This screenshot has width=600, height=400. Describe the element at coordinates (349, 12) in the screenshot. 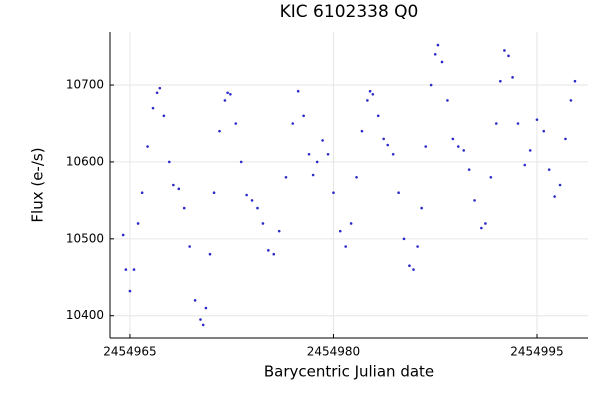

I see `chart-title: KIC 6102338 Q0` at that location.